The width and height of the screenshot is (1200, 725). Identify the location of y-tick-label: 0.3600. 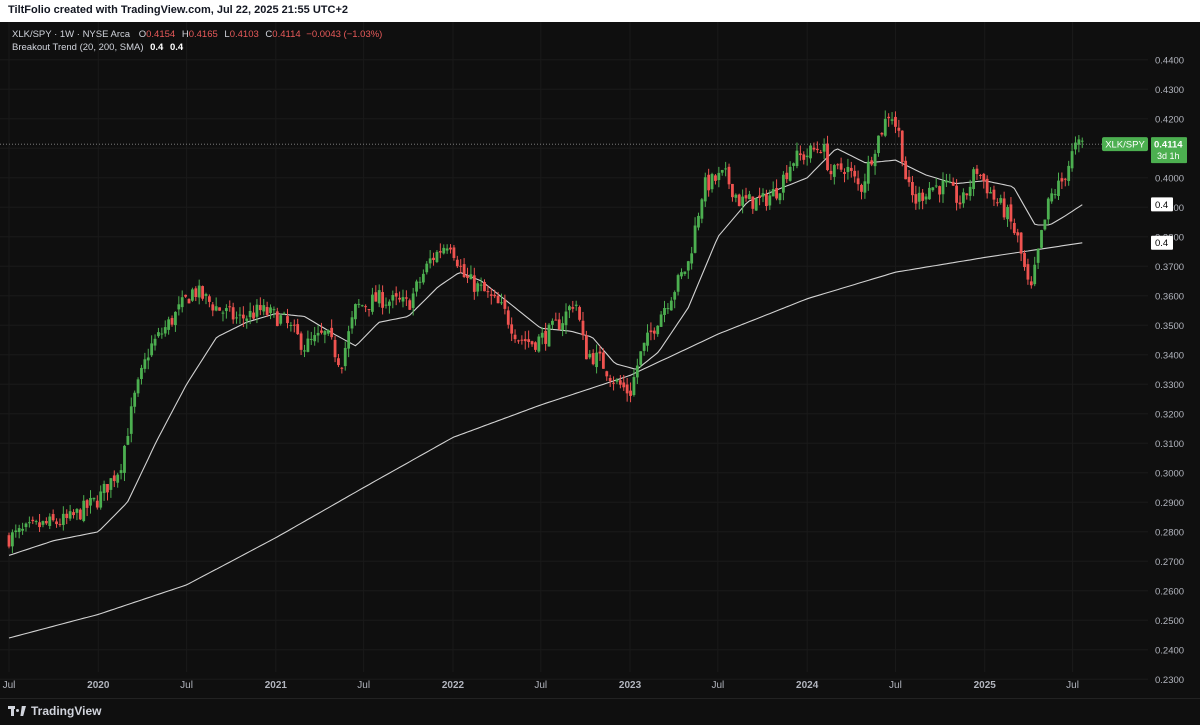
(1169, 296).